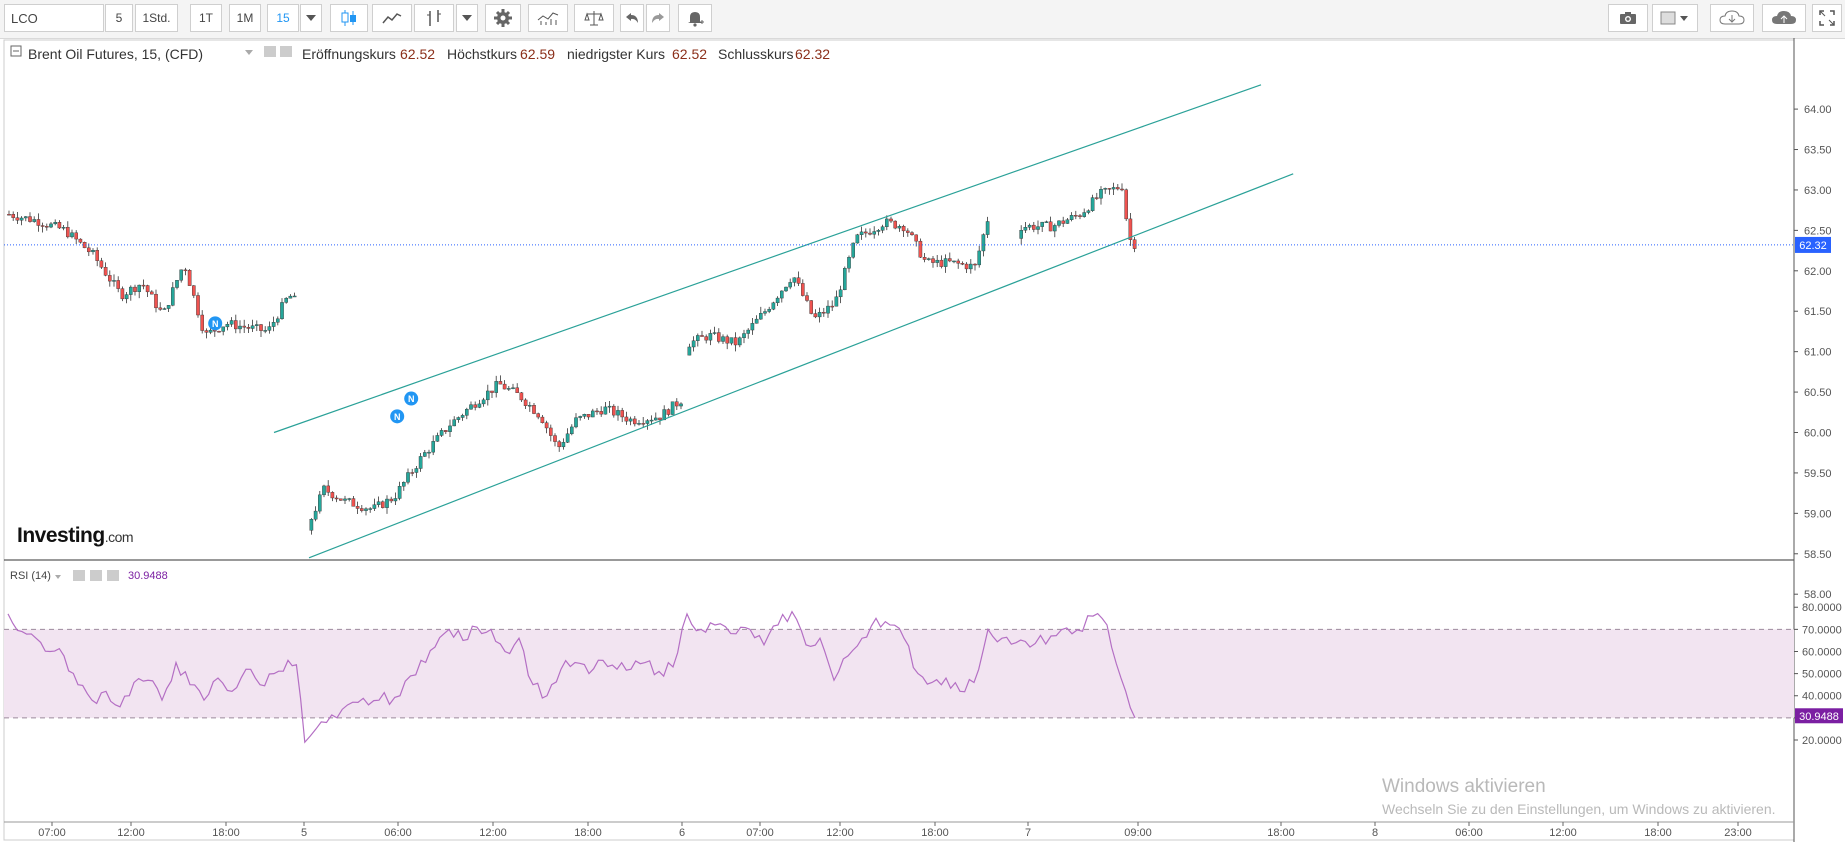  What do you see at coordinates (1818, 312) in the screenshot?
I see `price-tick-label: 61.50` at bounding box center [1818, 312].